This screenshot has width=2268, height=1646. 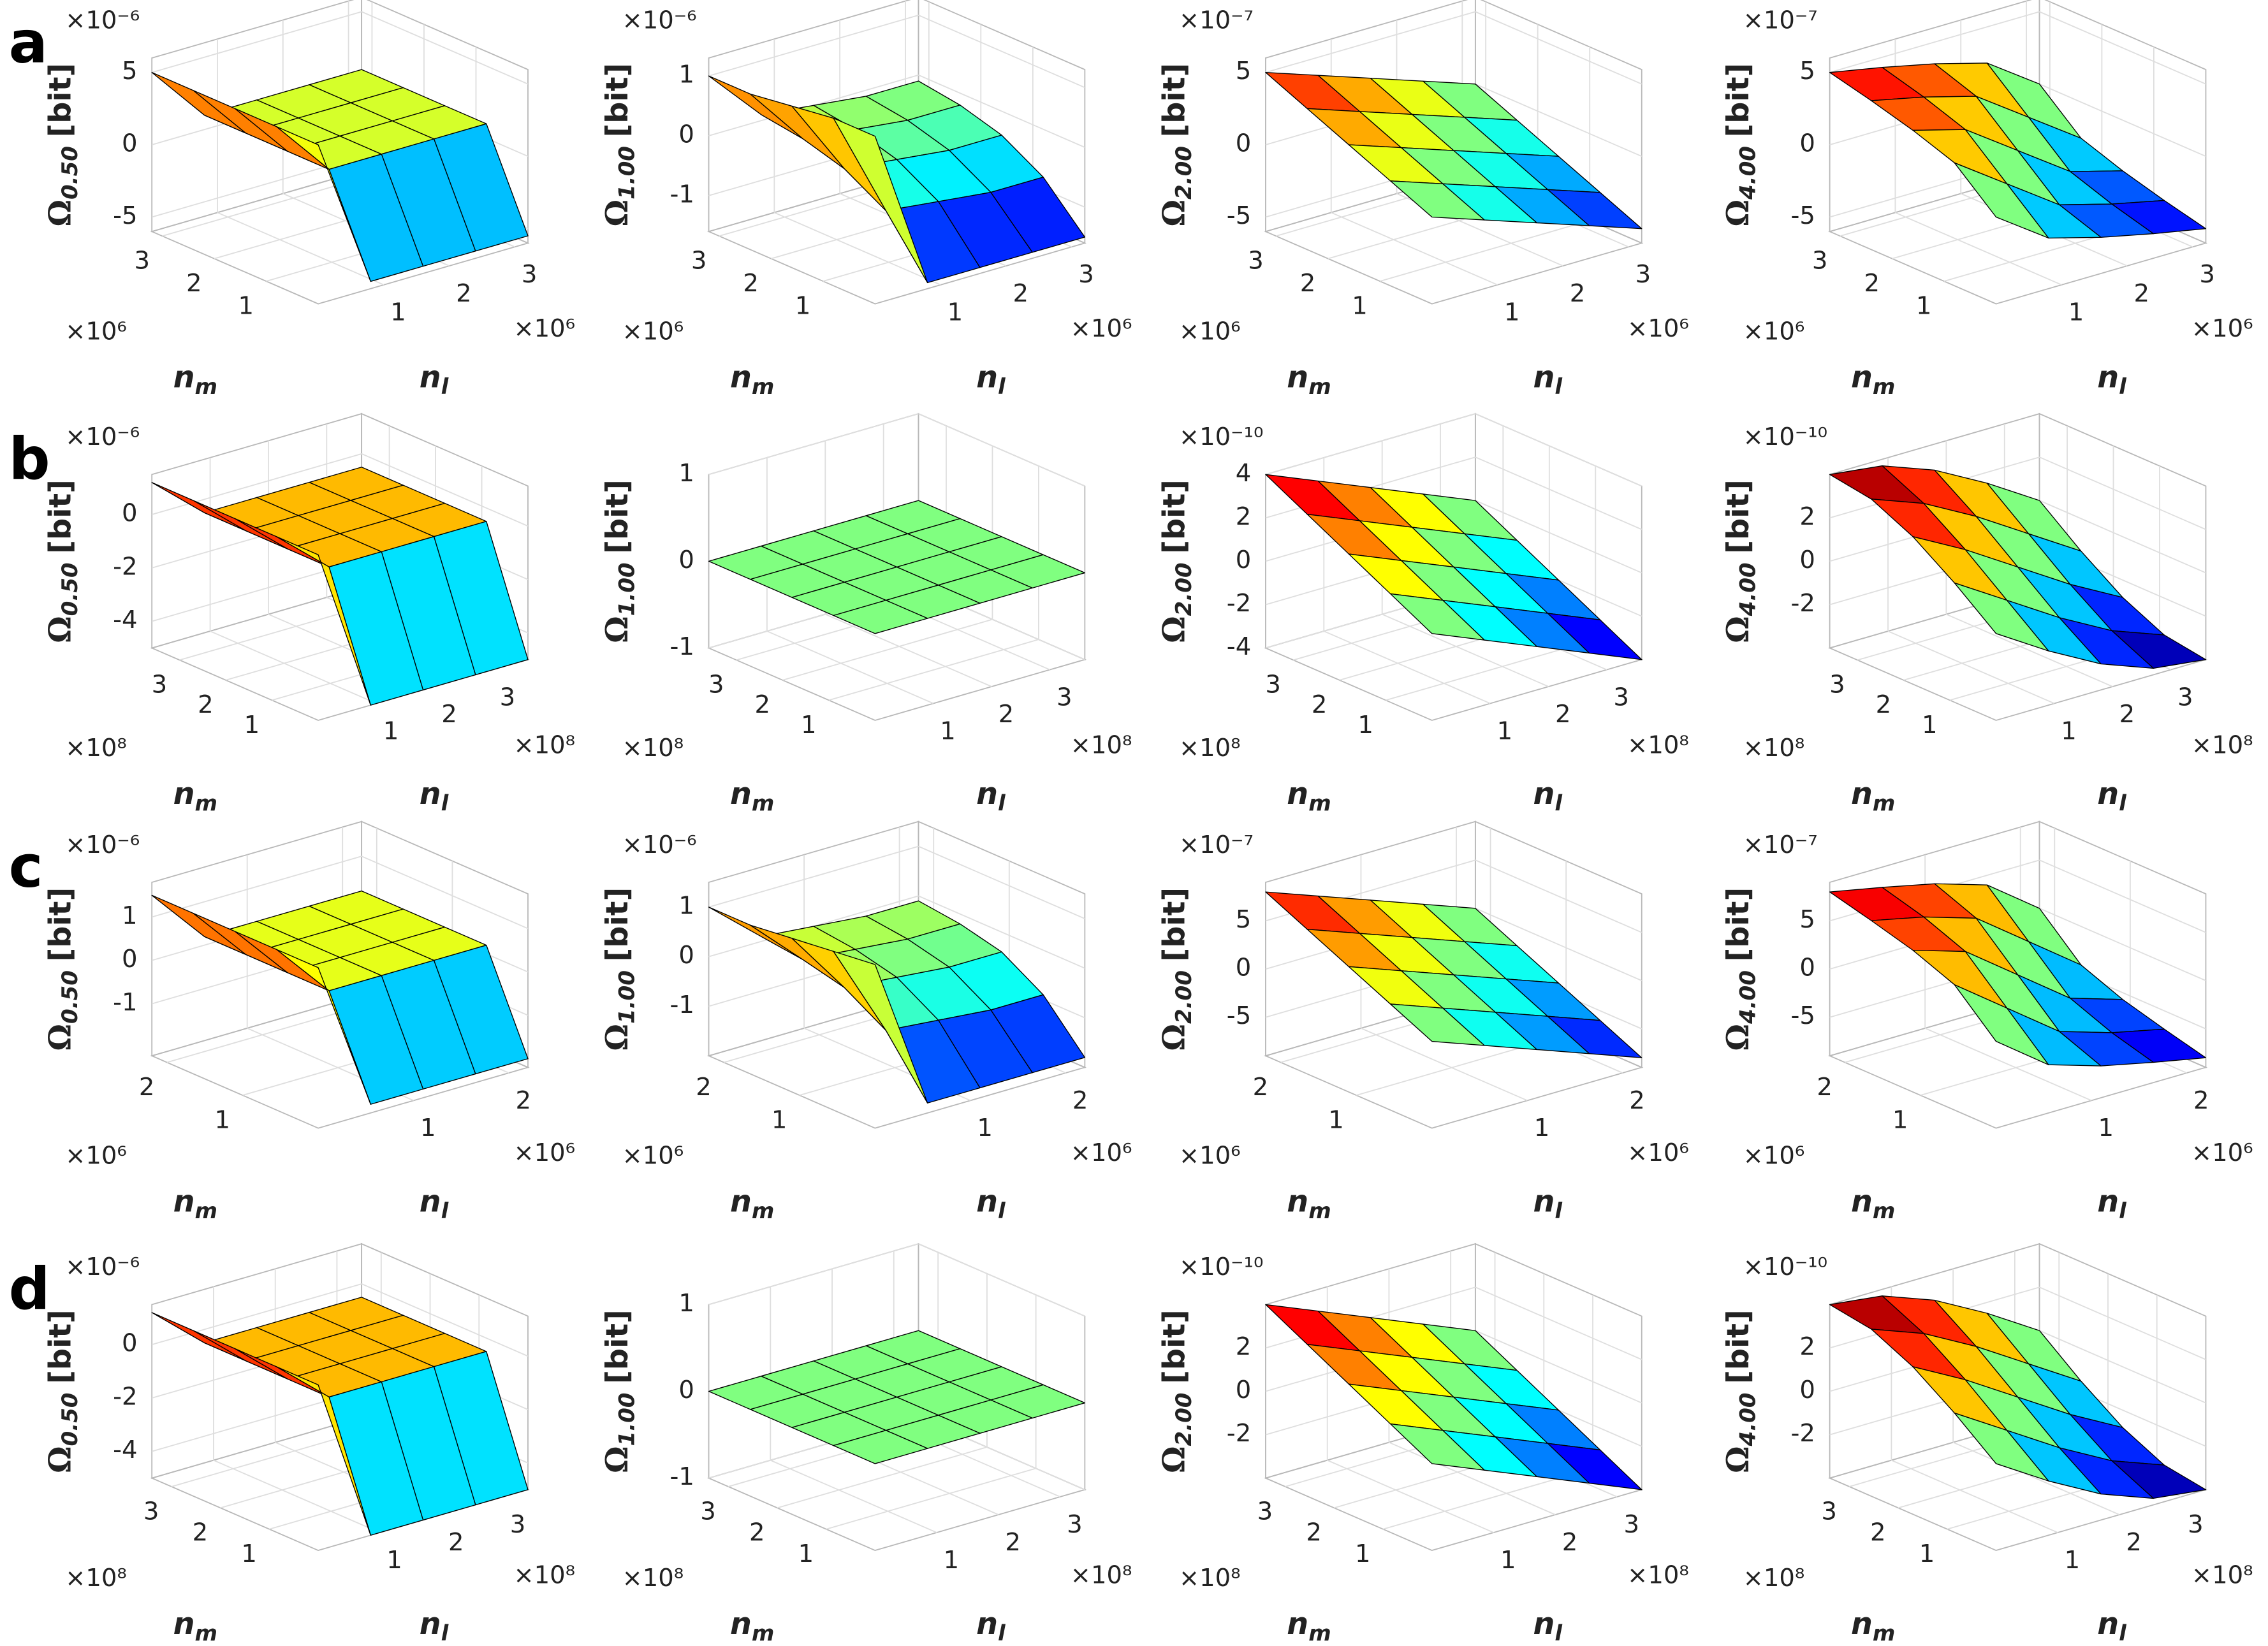 I want to click on y-tick-label: 2, so click(x=1308, y=283).